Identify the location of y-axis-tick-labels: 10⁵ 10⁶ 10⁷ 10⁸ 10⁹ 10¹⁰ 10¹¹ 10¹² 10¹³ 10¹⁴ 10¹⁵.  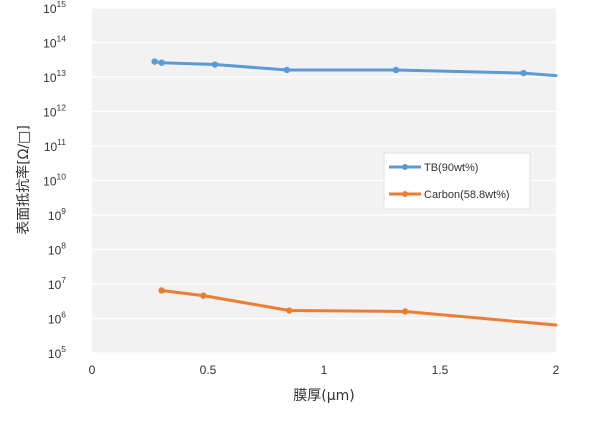
(54, 180).